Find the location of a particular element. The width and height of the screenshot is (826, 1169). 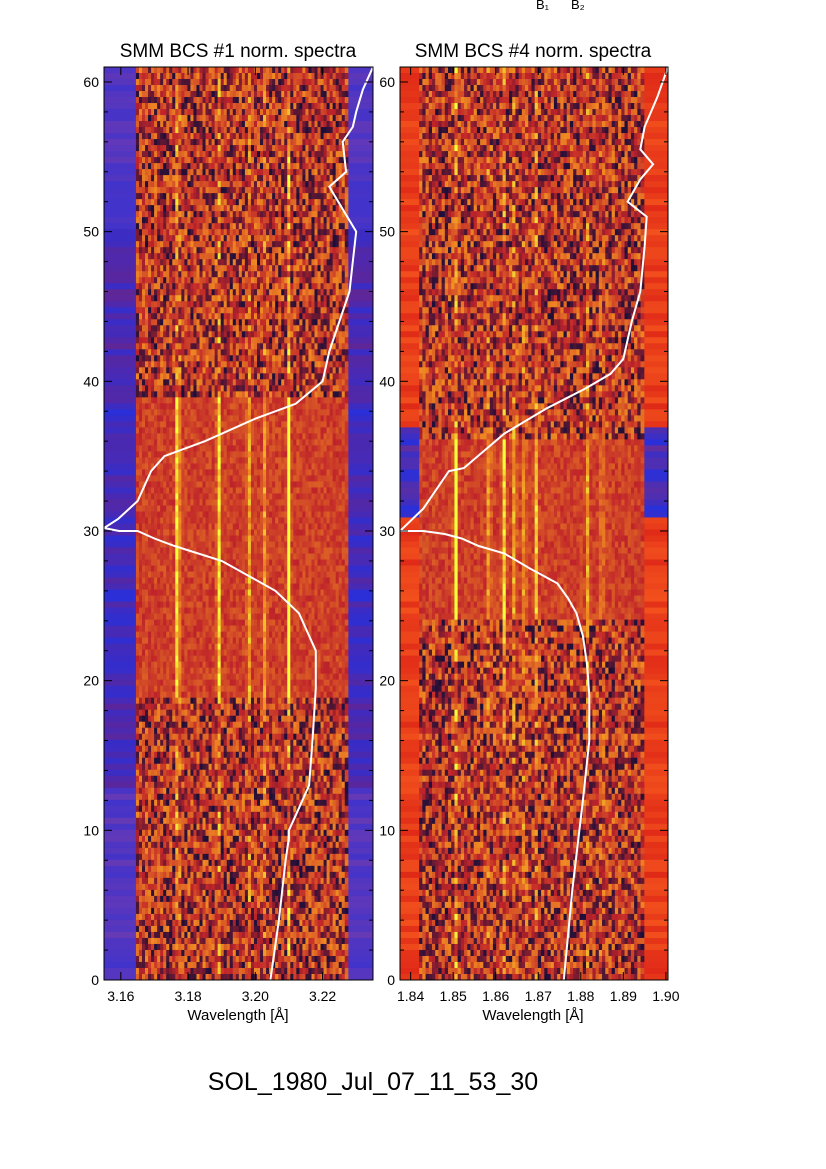

top-annotation-b1: B₁ is located at coordinates (543, 6).